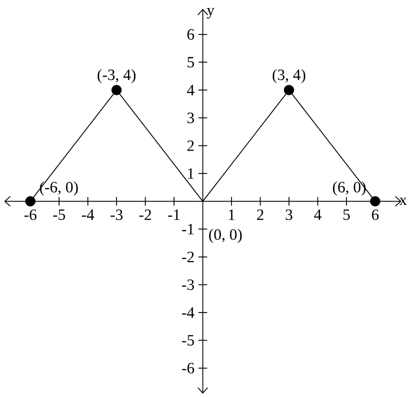 The height and width of the screenshot is (398, 415). Describe the element at coordinates (174, 215) in the screenshot. I see `x-tick-label: -1` at that location.